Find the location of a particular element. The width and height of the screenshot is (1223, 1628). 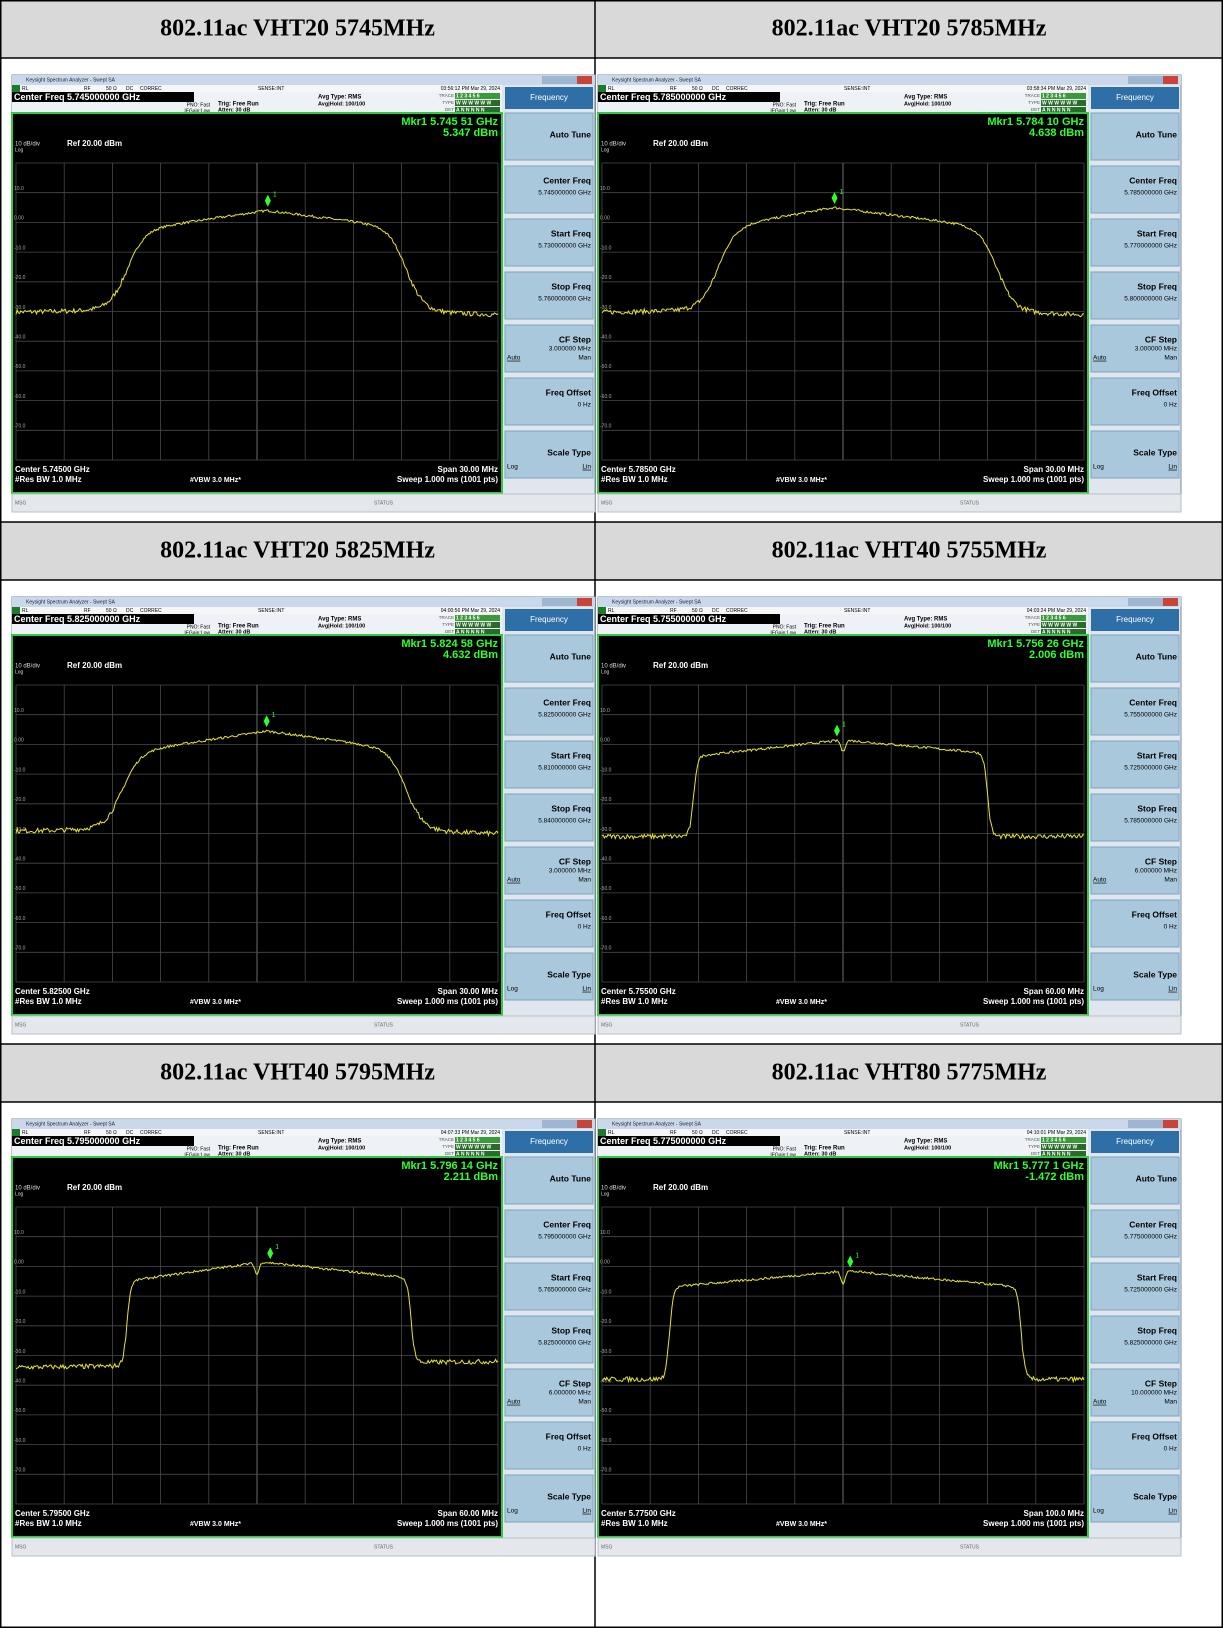

correc: CORREC is located at coordinates (737, 611).